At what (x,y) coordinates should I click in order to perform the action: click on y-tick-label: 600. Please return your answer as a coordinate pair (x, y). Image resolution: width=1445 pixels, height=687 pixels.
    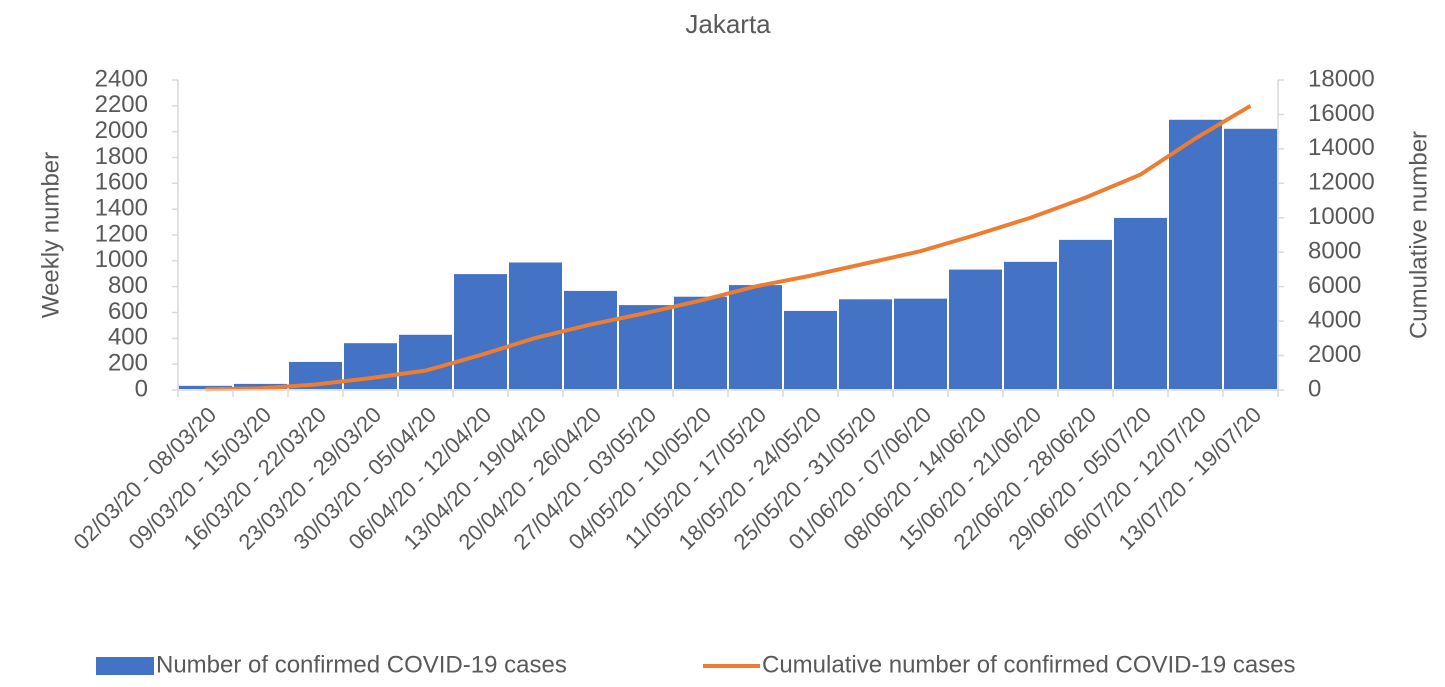
    Looking at the image, I should click on (128, 311).